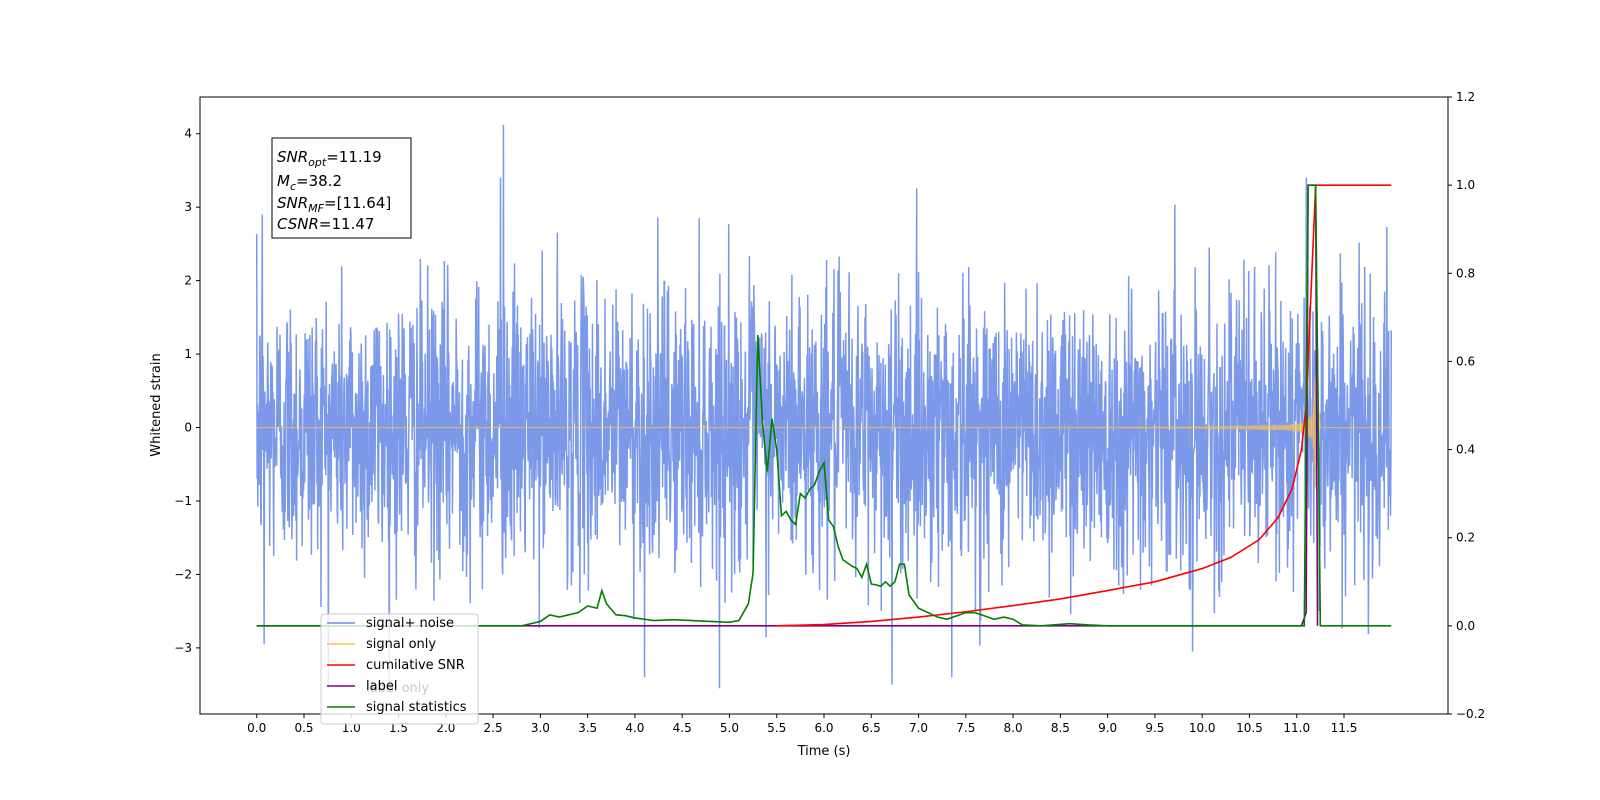 This screenshot has width=1600, height=800. I want to click on x-tick-label: 9.0, so click(1107, 728).